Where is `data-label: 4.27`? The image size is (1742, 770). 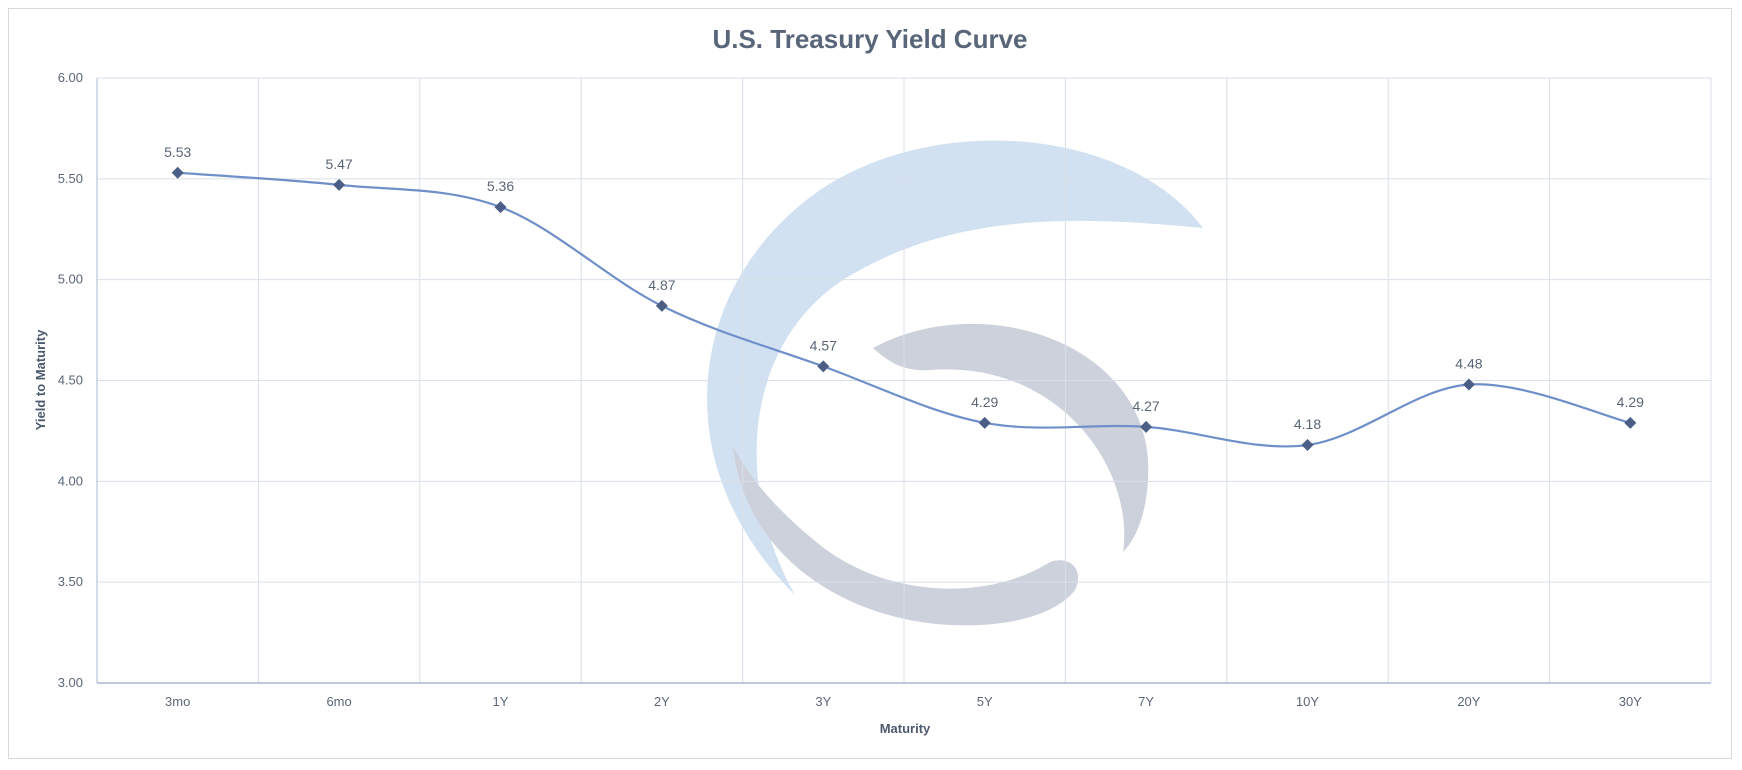
data-label: 4.27 is located at coordinates (1145, 406).